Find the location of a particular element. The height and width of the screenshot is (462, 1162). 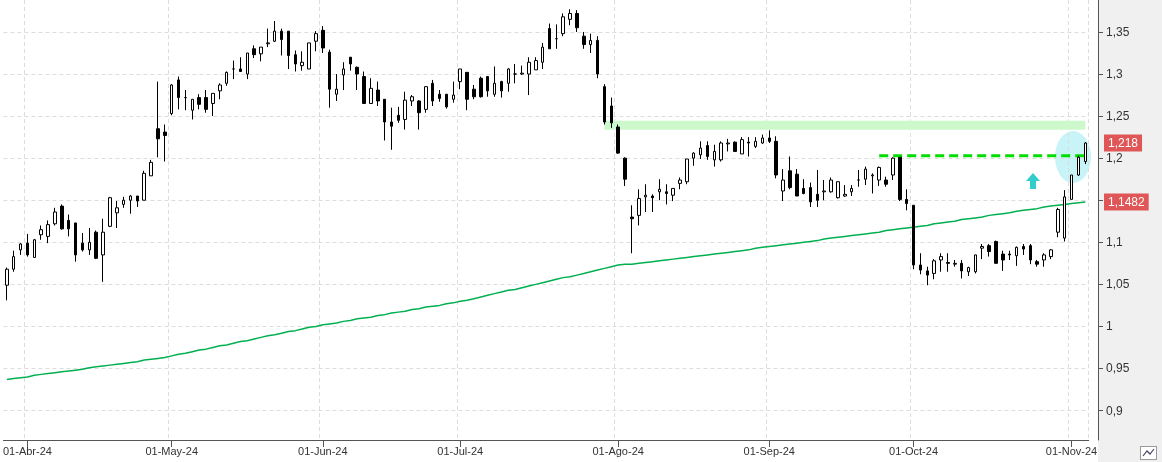

x-tick-label: 01-May-24 is located at coordinates (171, 450).